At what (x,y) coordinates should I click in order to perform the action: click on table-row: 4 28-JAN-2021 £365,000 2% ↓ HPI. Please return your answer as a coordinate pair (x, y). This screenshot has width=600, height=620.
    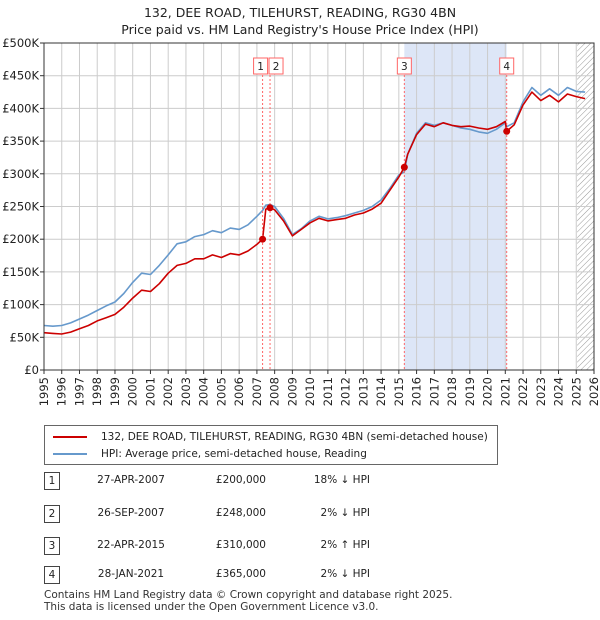
    Looking at the image, I should click on (254, 575).